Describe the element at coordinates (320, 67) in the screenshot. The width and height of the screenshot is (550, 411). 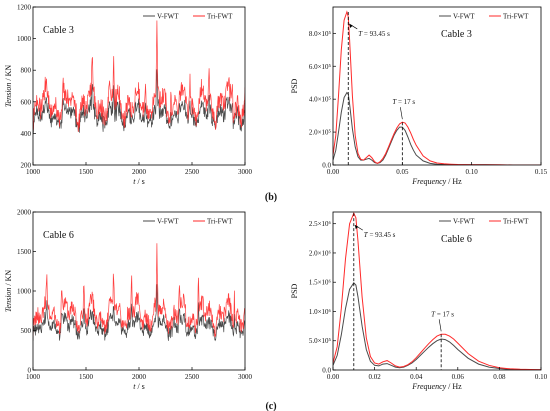
I see `y-tick-label: 6.0×10⁵` at that location.